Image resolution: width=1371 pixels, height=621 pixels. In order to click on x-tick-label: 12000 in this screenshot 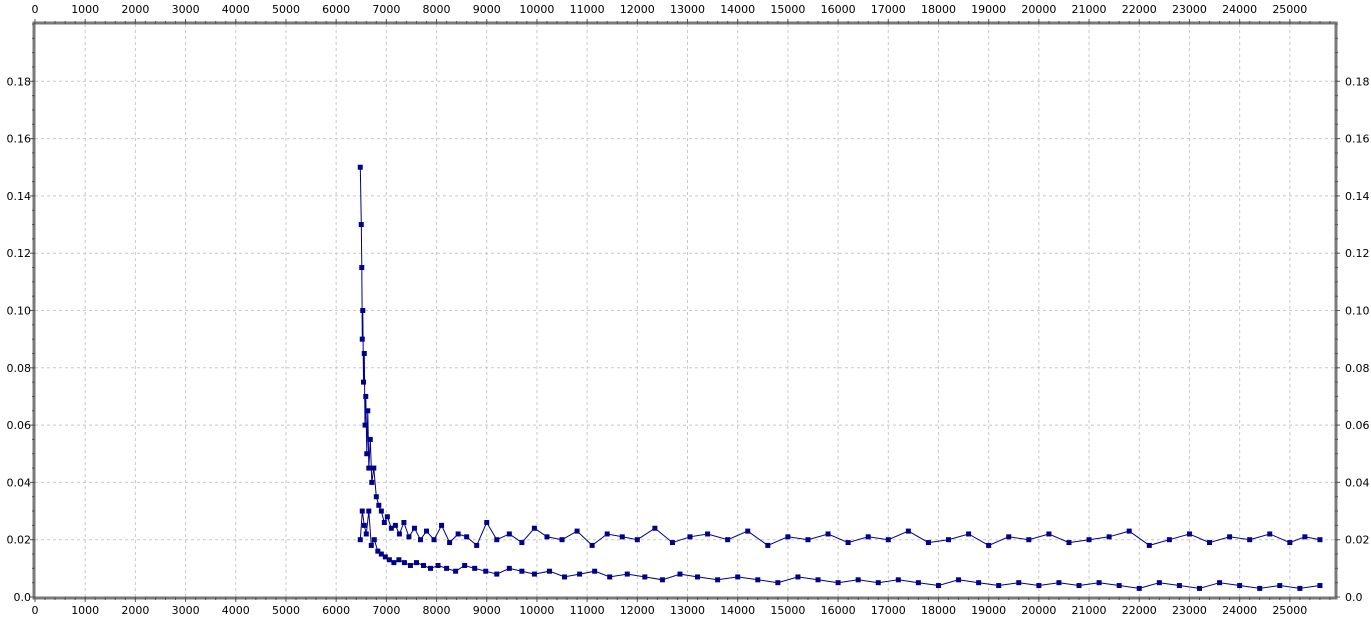, I will do `click(637, 610)`.